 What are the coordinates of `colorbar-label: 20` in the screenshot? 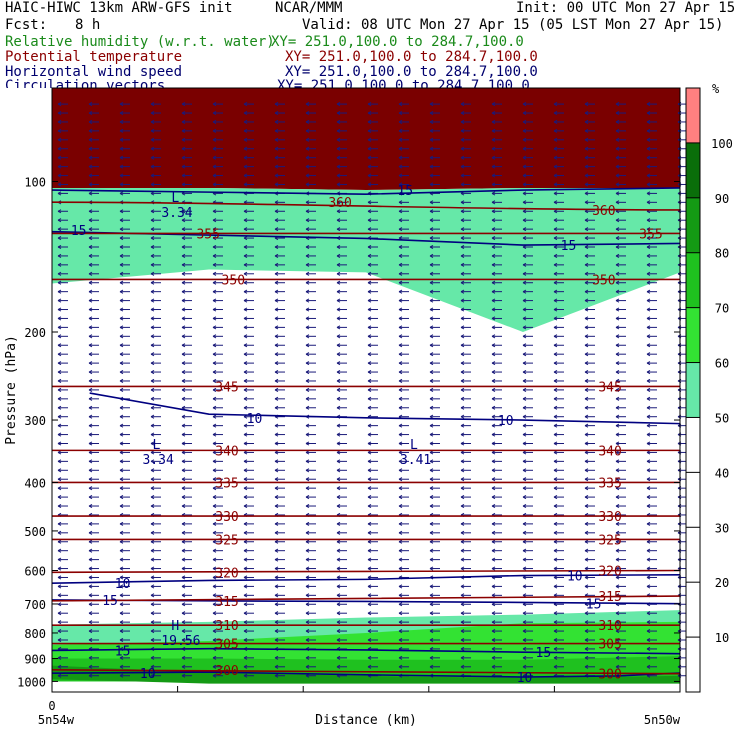 It's located at (722, 583).